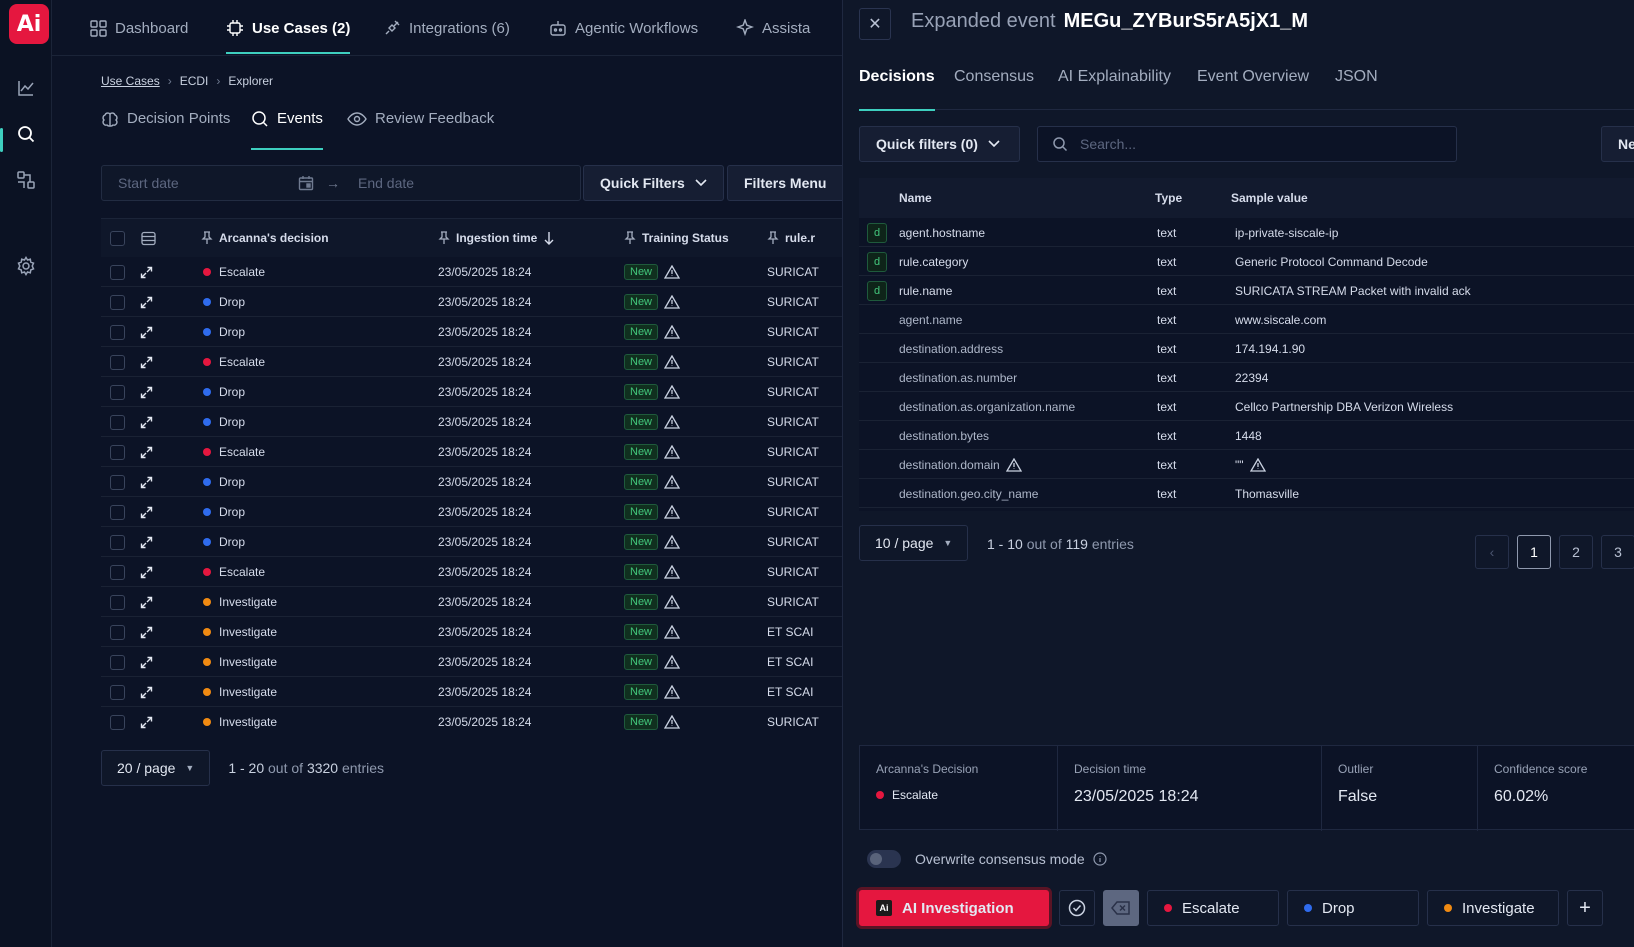 The image size is (1634, 947). I want to click on breadcrumb-ecdi: ECDI, so click(194, 81).